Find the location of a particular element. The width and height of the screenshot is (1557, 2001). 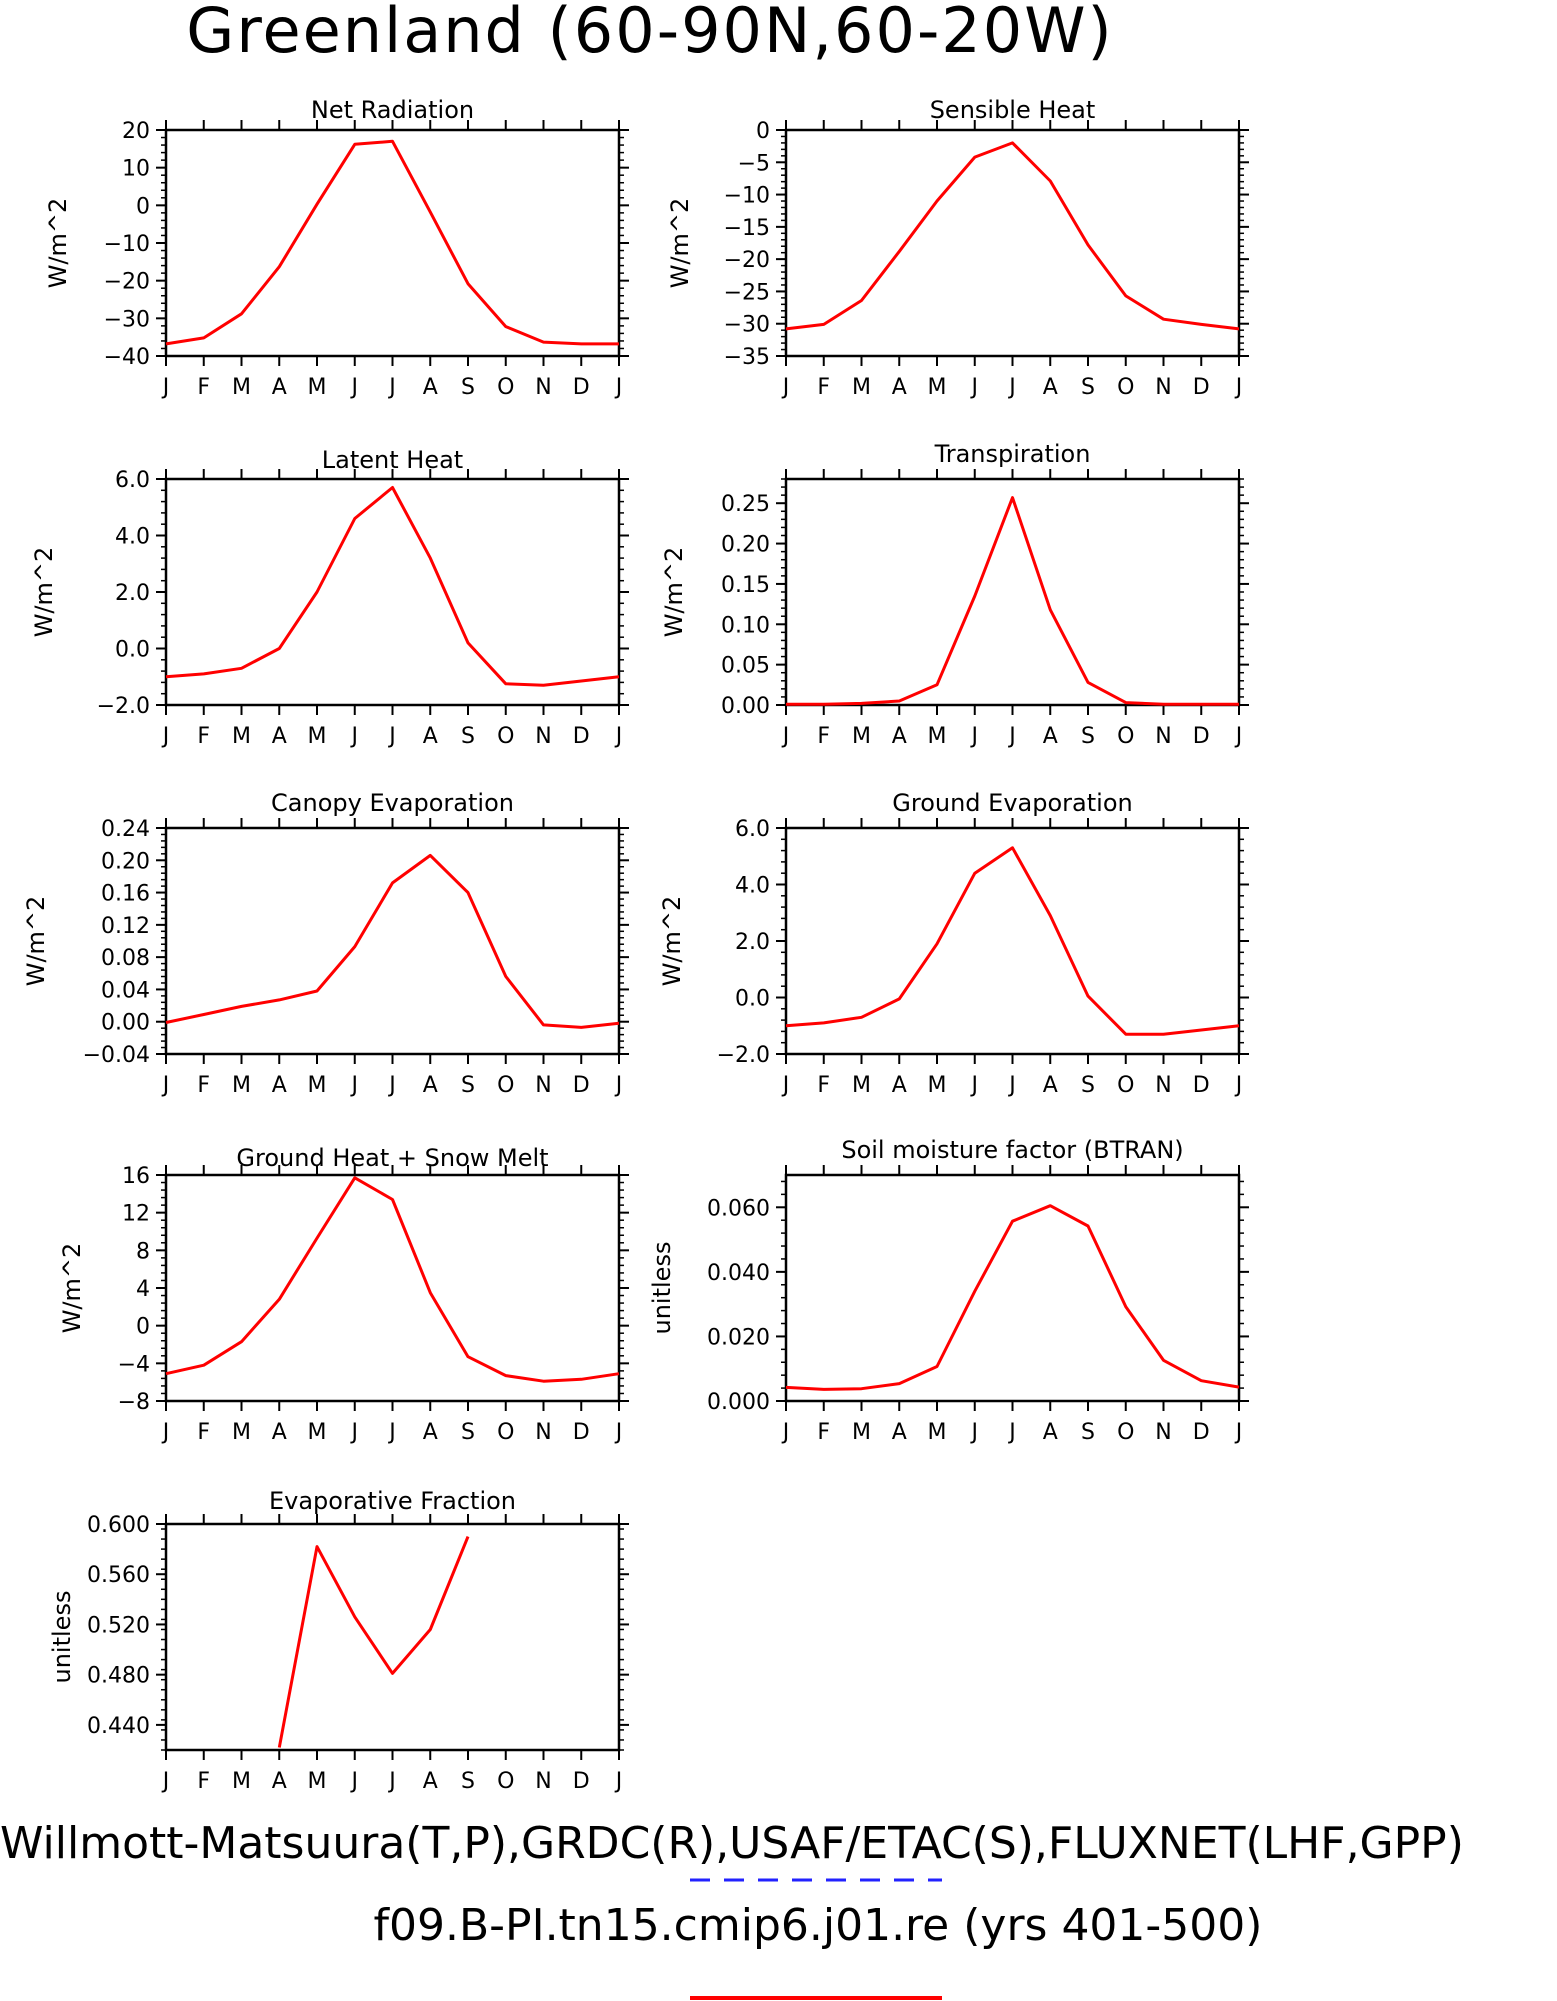

y-tick-label: 0.00 is located at coordinates (125, 1023).